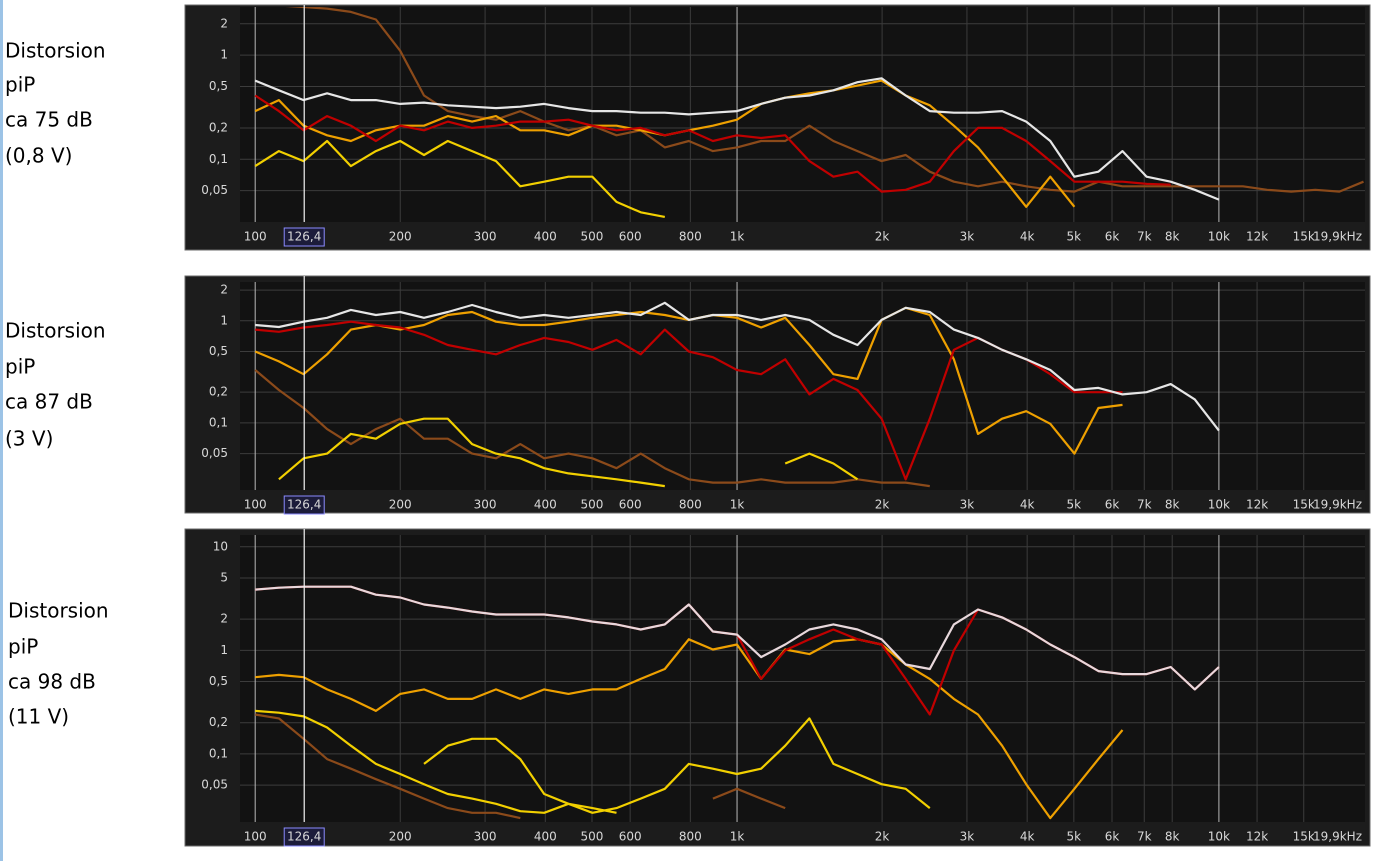 The image size is (1393, 861). I want to click on y-tick-label: 10, so click(220, 546).